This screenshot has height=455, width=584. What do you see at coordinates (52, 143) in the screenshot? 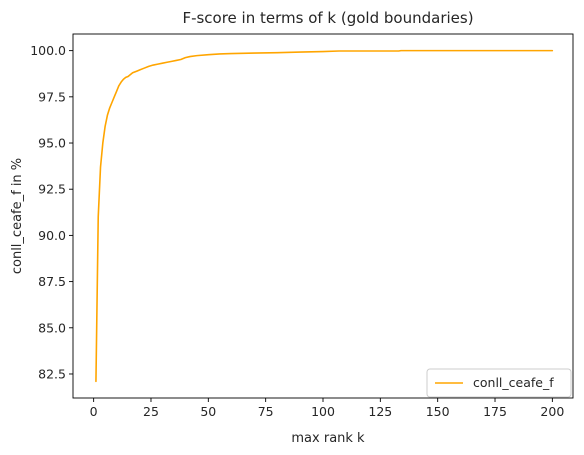
I see `y-tick-label: 95.0` at bounding box center [52, 143].